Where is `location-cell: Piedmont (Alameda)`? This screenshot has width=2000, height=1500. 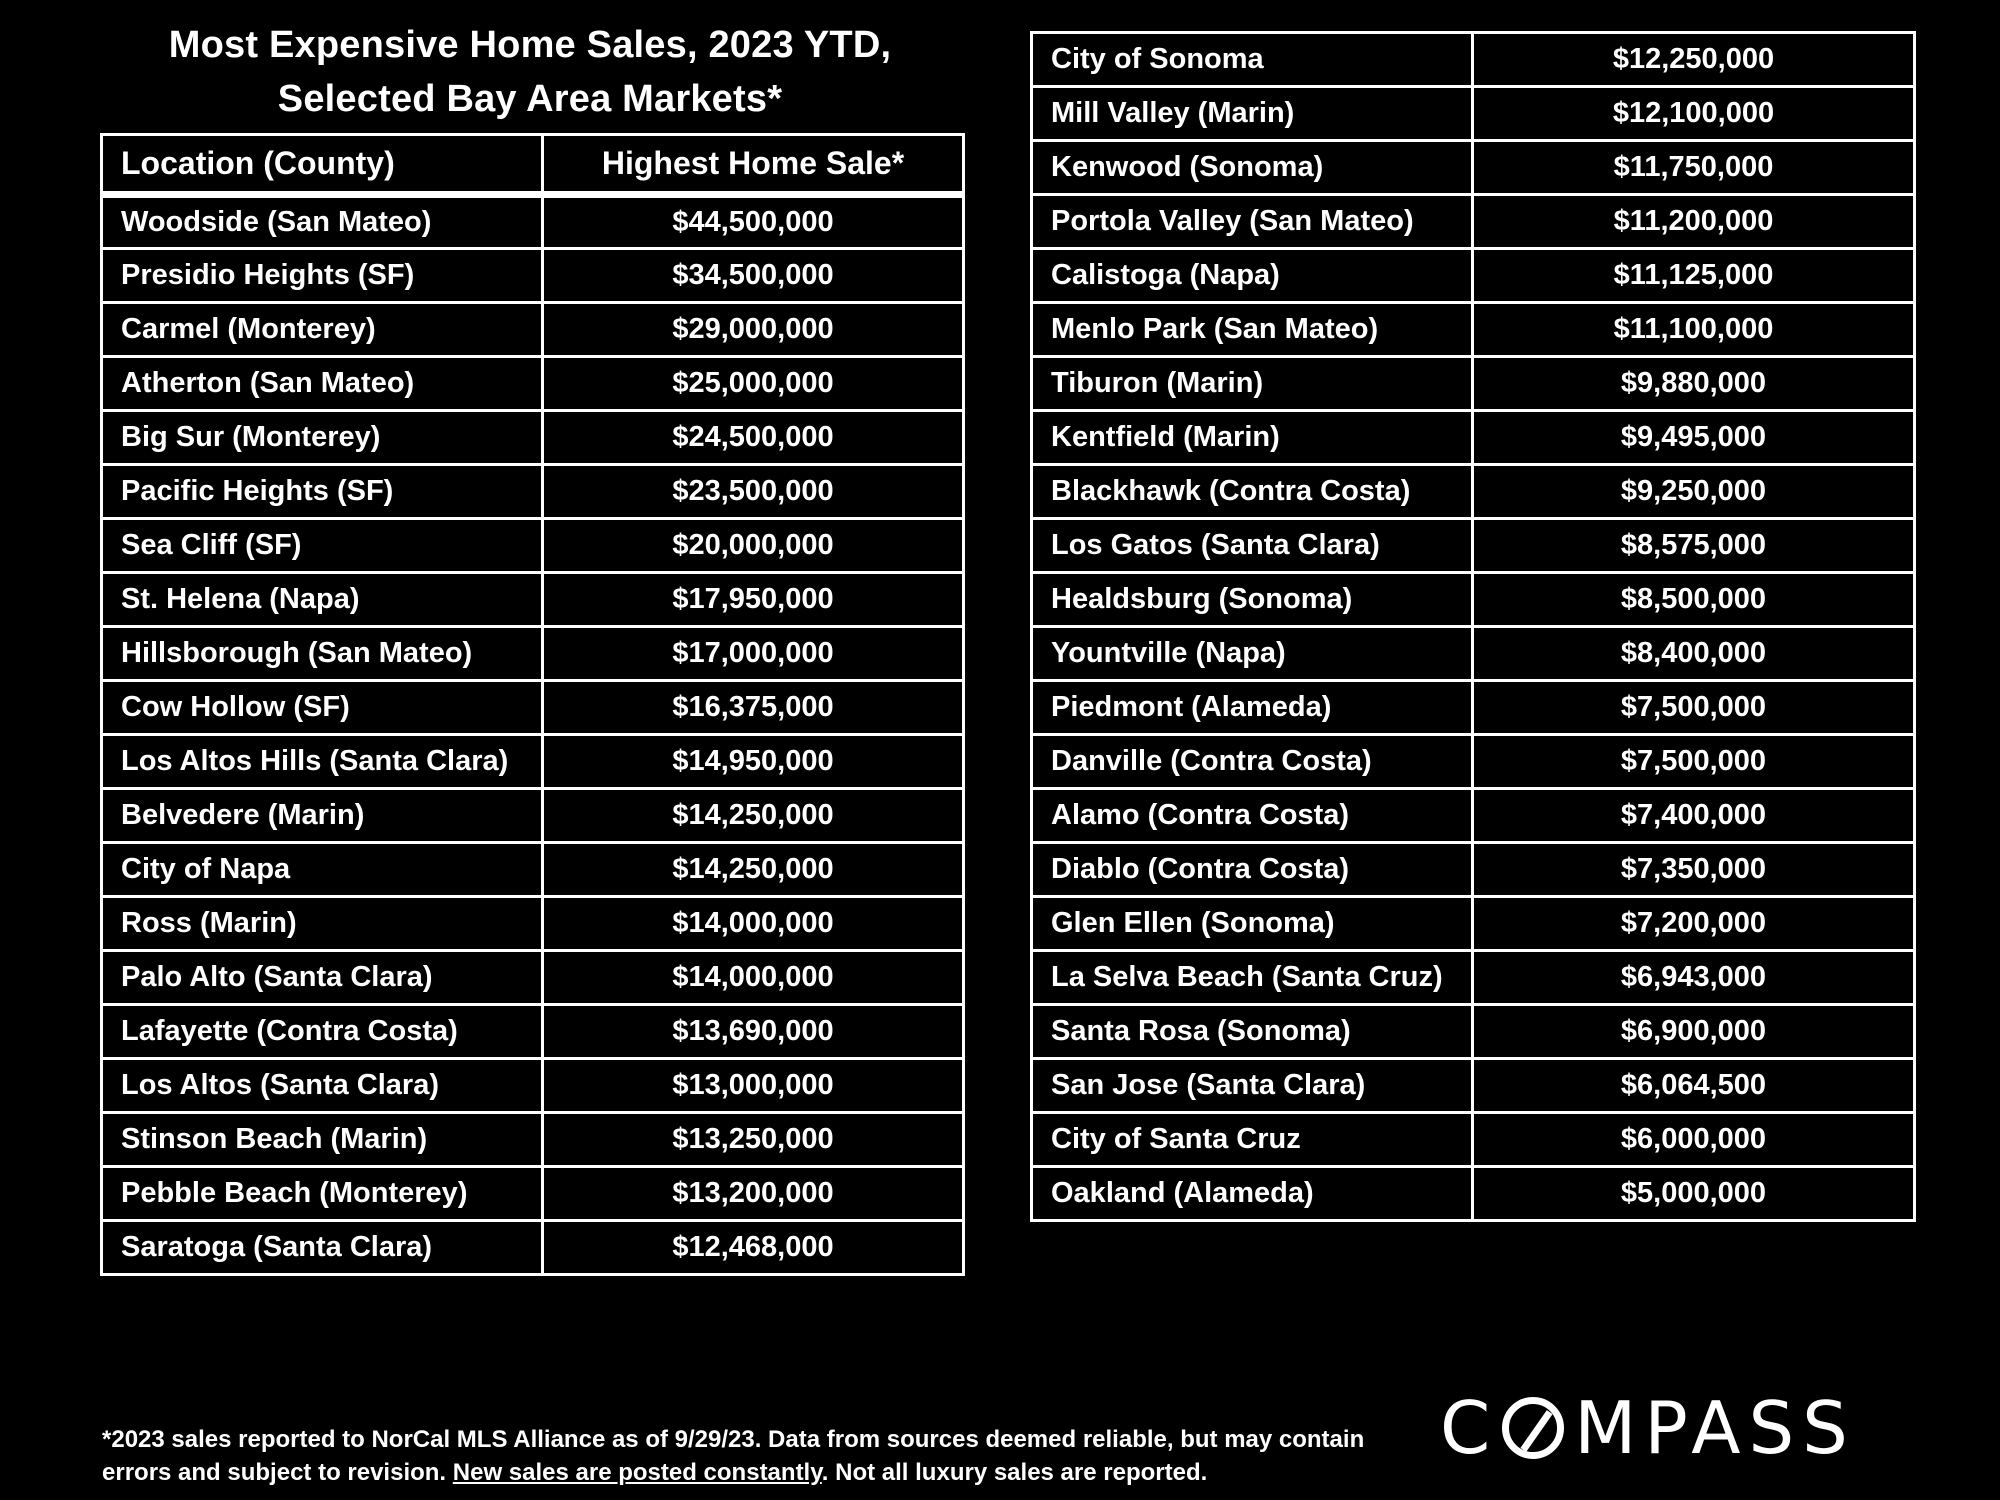 location-cell: Piedmont (Alameda) is located at coordinates (1252, 708).